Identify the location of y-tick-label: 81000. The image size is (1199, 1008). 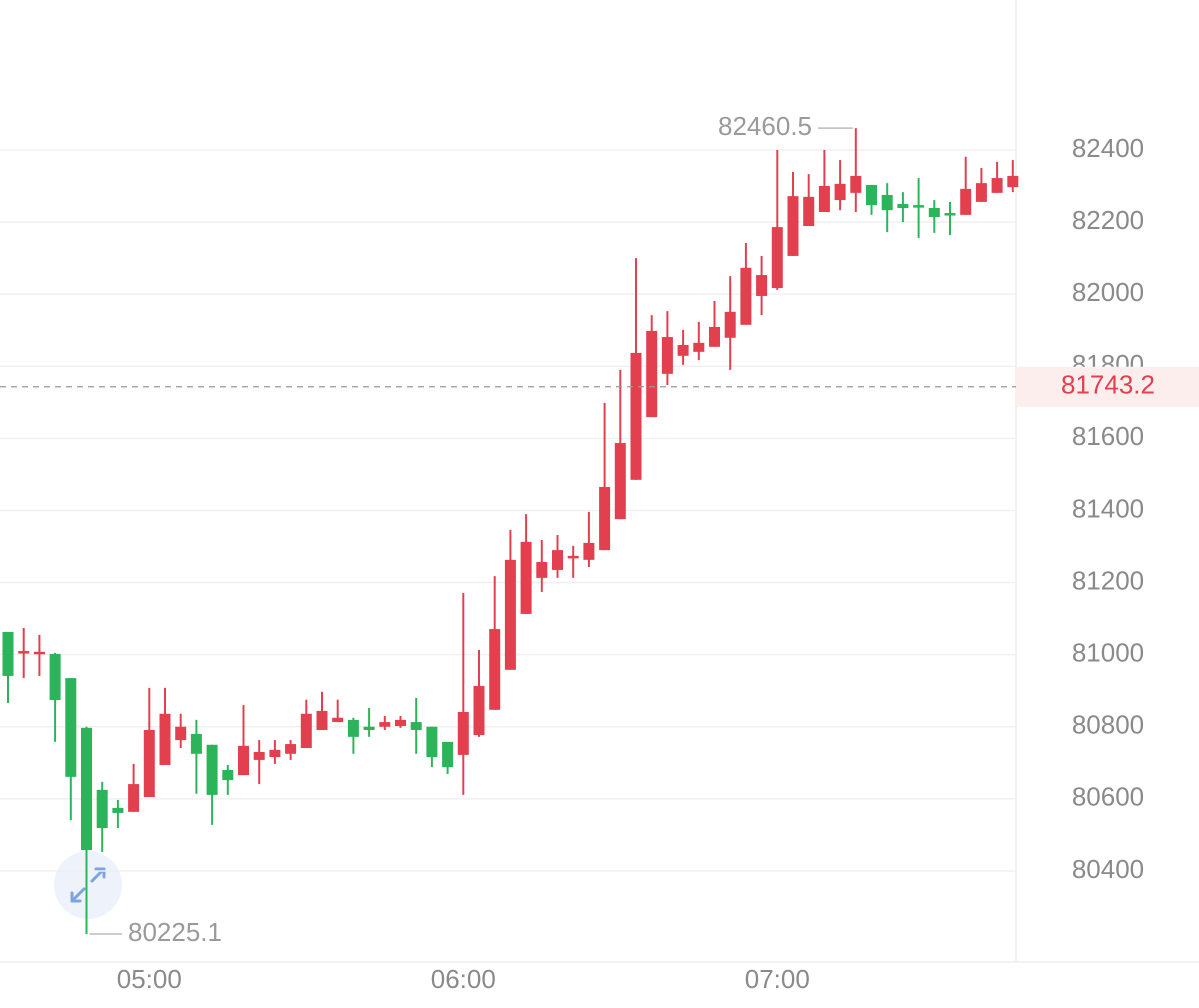
(1108, 653).